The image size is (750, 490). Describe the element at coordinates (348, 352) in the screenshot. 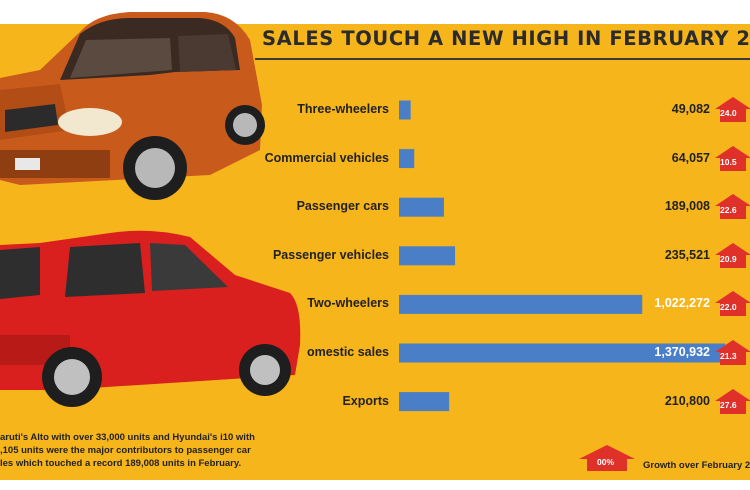

I see `category-label: omestic sales` at that location.